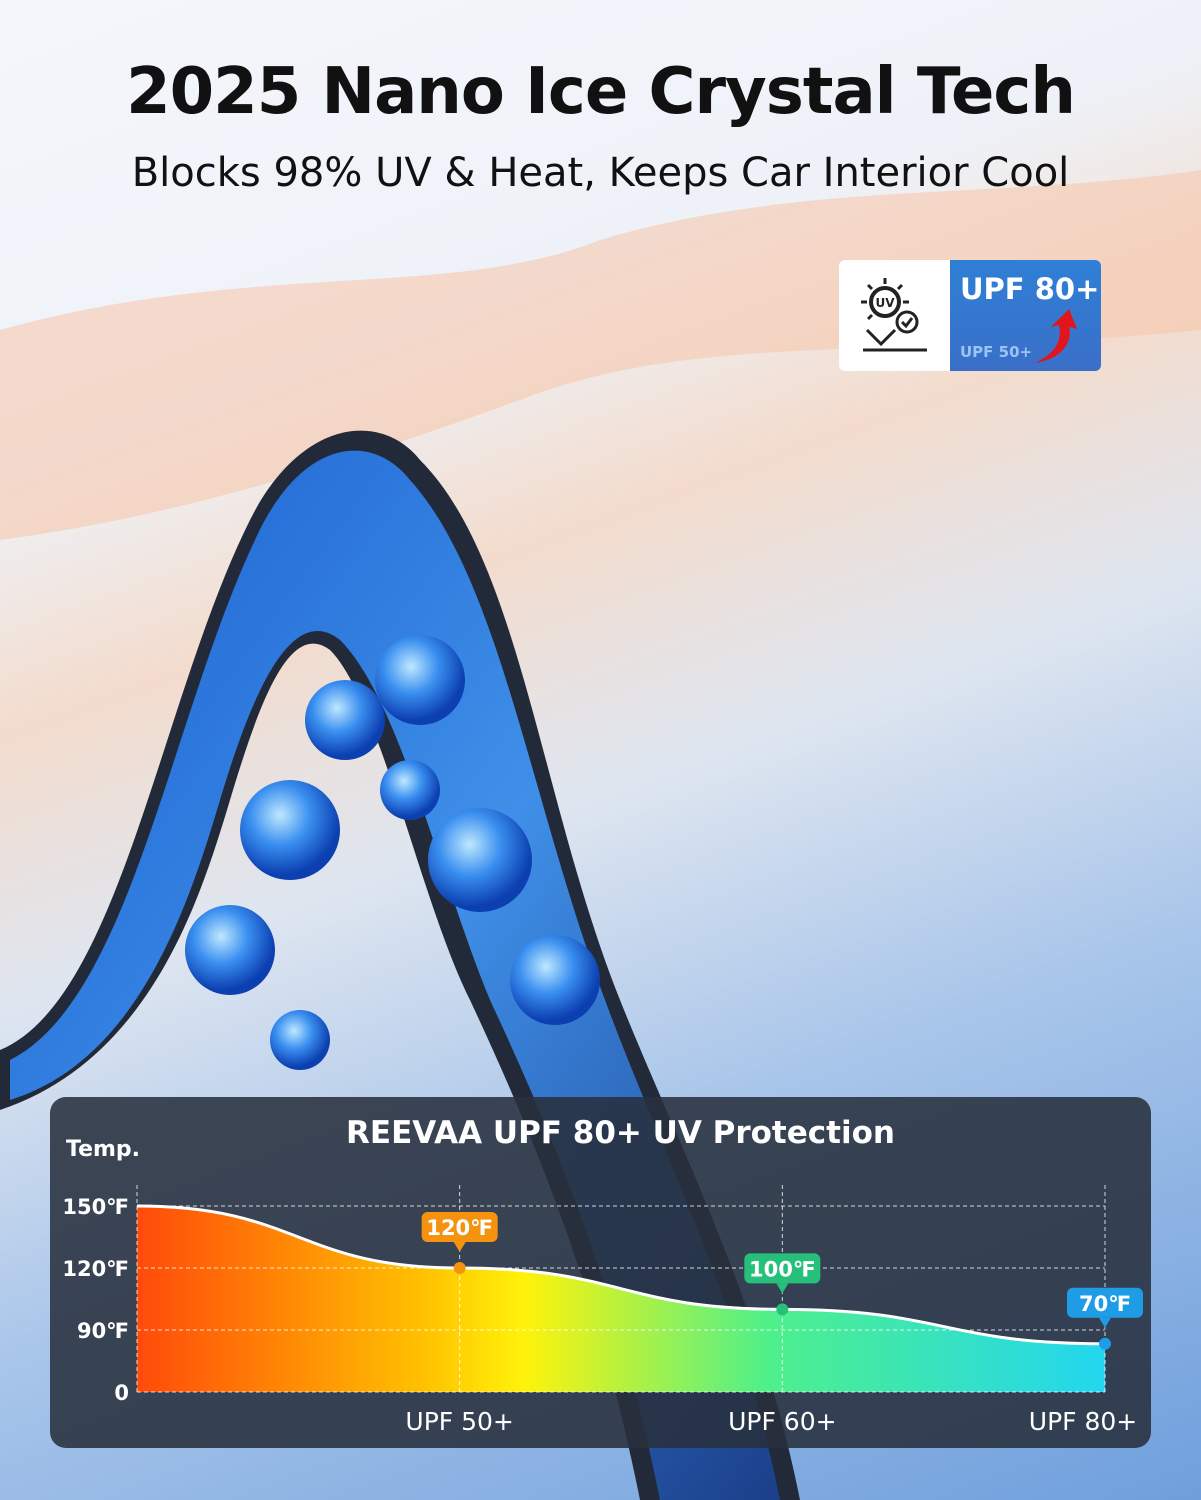 The width and height of the screenshot is (1201, 1500). I want to click on data-label: 100℉, so click(782, 1269).